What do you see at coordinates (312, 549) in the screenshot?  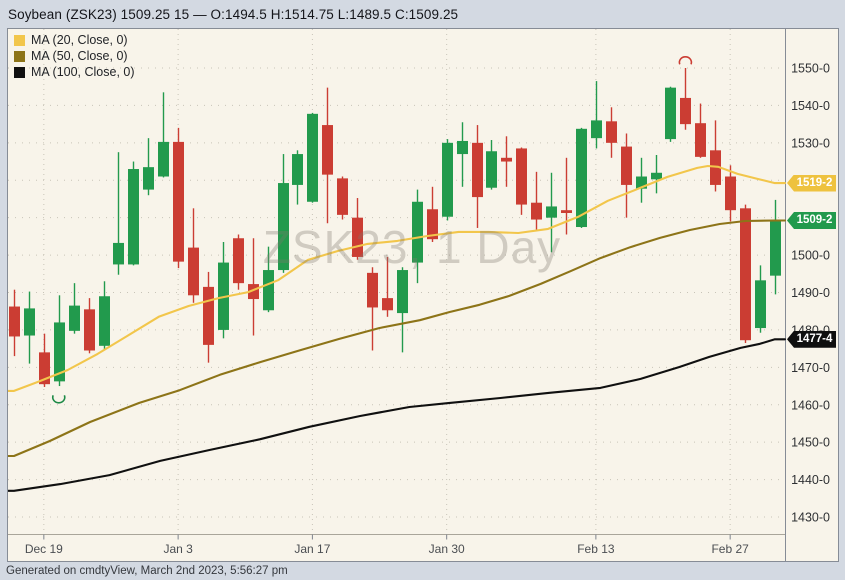 I see `date-tick-label: Jan 17` at bounding box center [312, 549].